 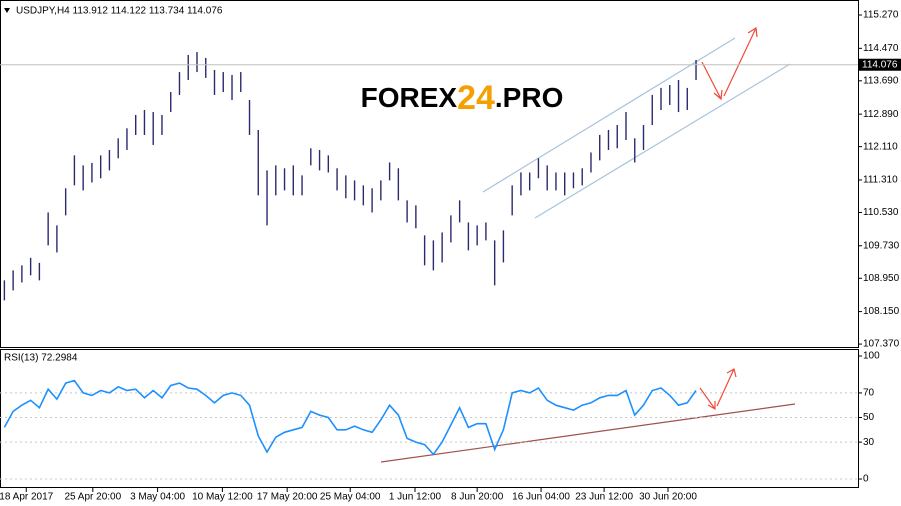 What do you see at coordinates (880, 180) in the screenshot?
I see `y-tick-label: 111.310` at bounding box center [880, 180].